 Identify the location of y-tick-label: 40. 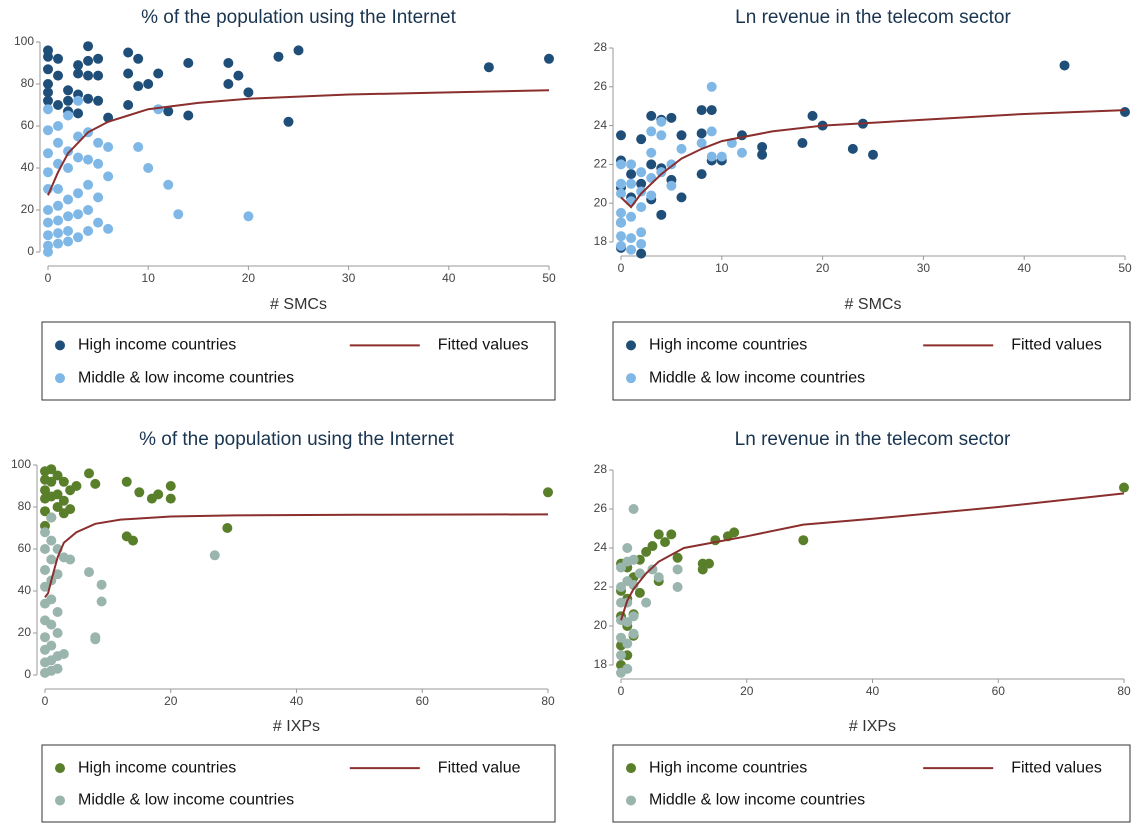
(25, 590).